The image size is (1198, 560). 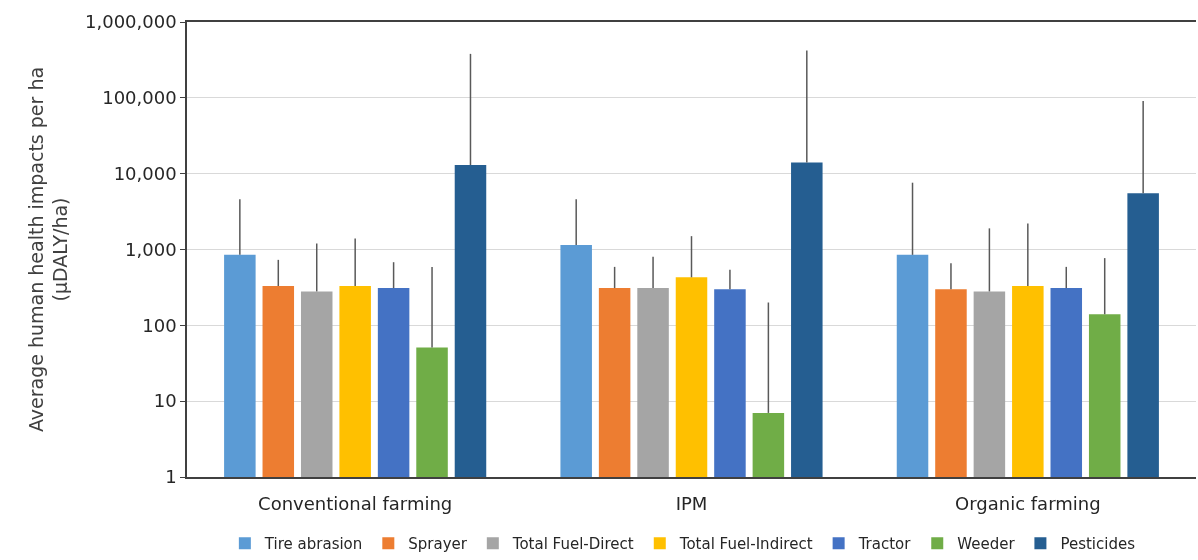 What do you see at coordinates (159, 325) in the screenshot?
I see `y-tick-label: 100` at bounding box center [159, 325].